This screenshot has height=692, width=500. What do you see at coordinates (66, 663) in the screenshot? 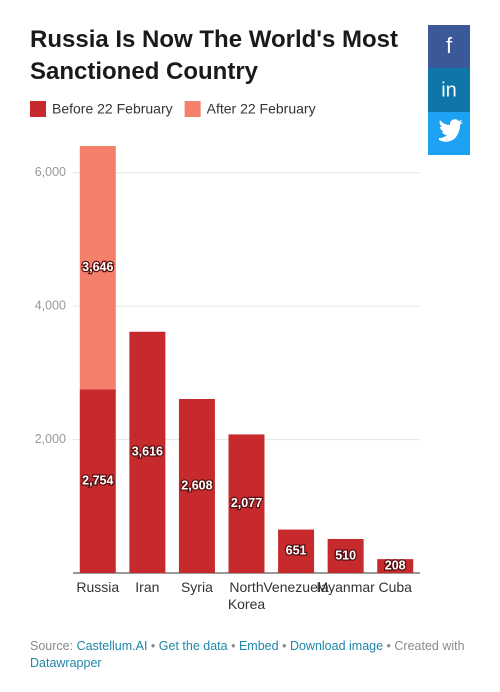
I see `tool-link: Datawrapper` at bounding box center [66, 663].